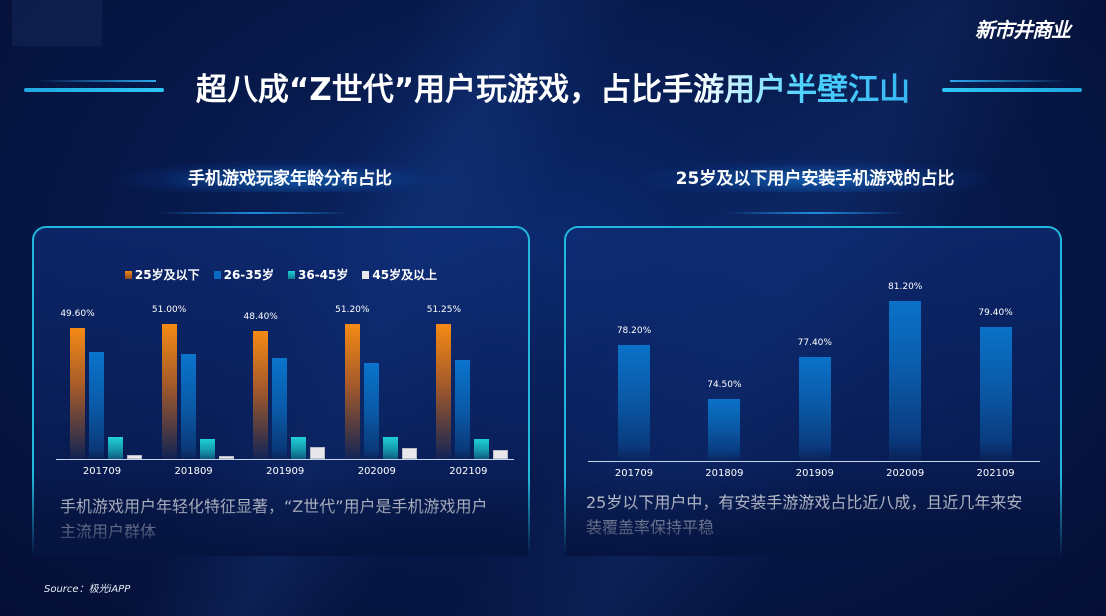 The height and width of the screenshot is (616, 1106). I want to click on bar: 51.20%, so click(352, 382).